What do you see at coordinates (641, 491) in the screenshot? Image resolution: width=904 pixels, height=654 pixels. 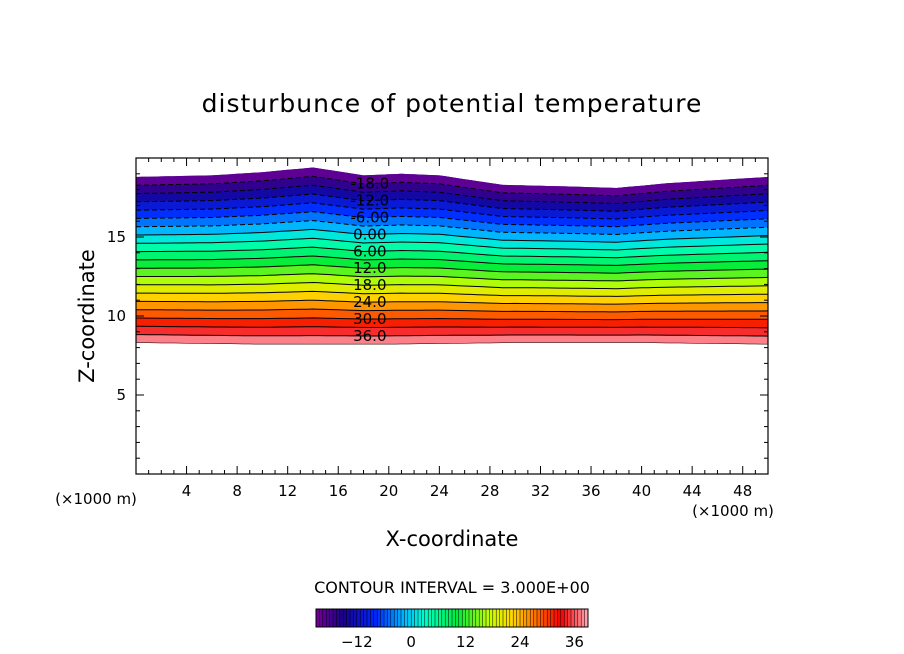 I see `x-tick-label: 40` at bounding box center [641, 491].